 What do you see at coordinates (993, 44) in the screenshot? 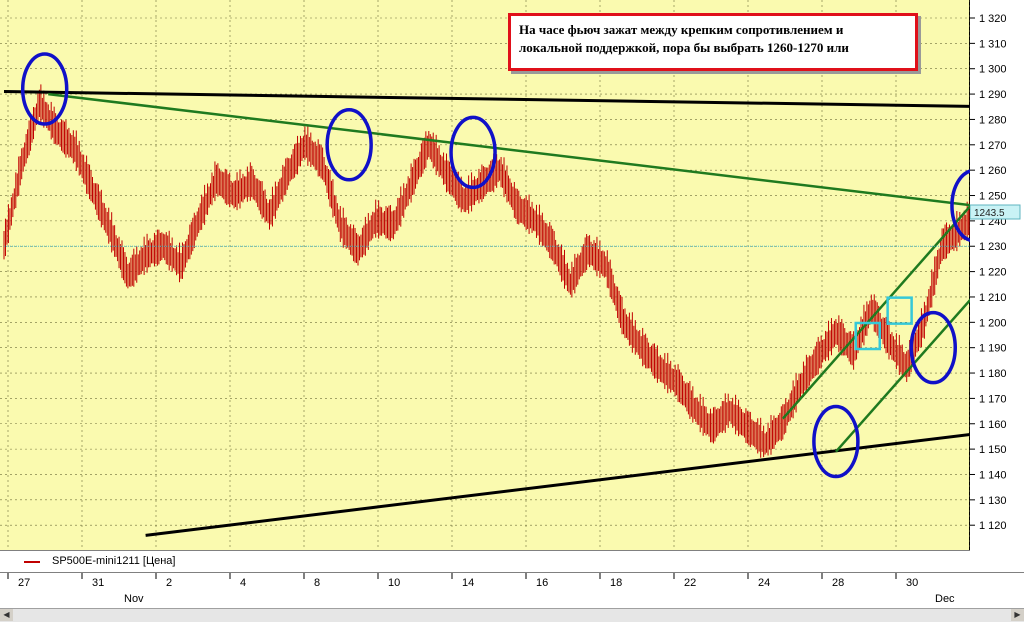
I see `y-tick-label: 1 310` at bounding box center [993, 44].